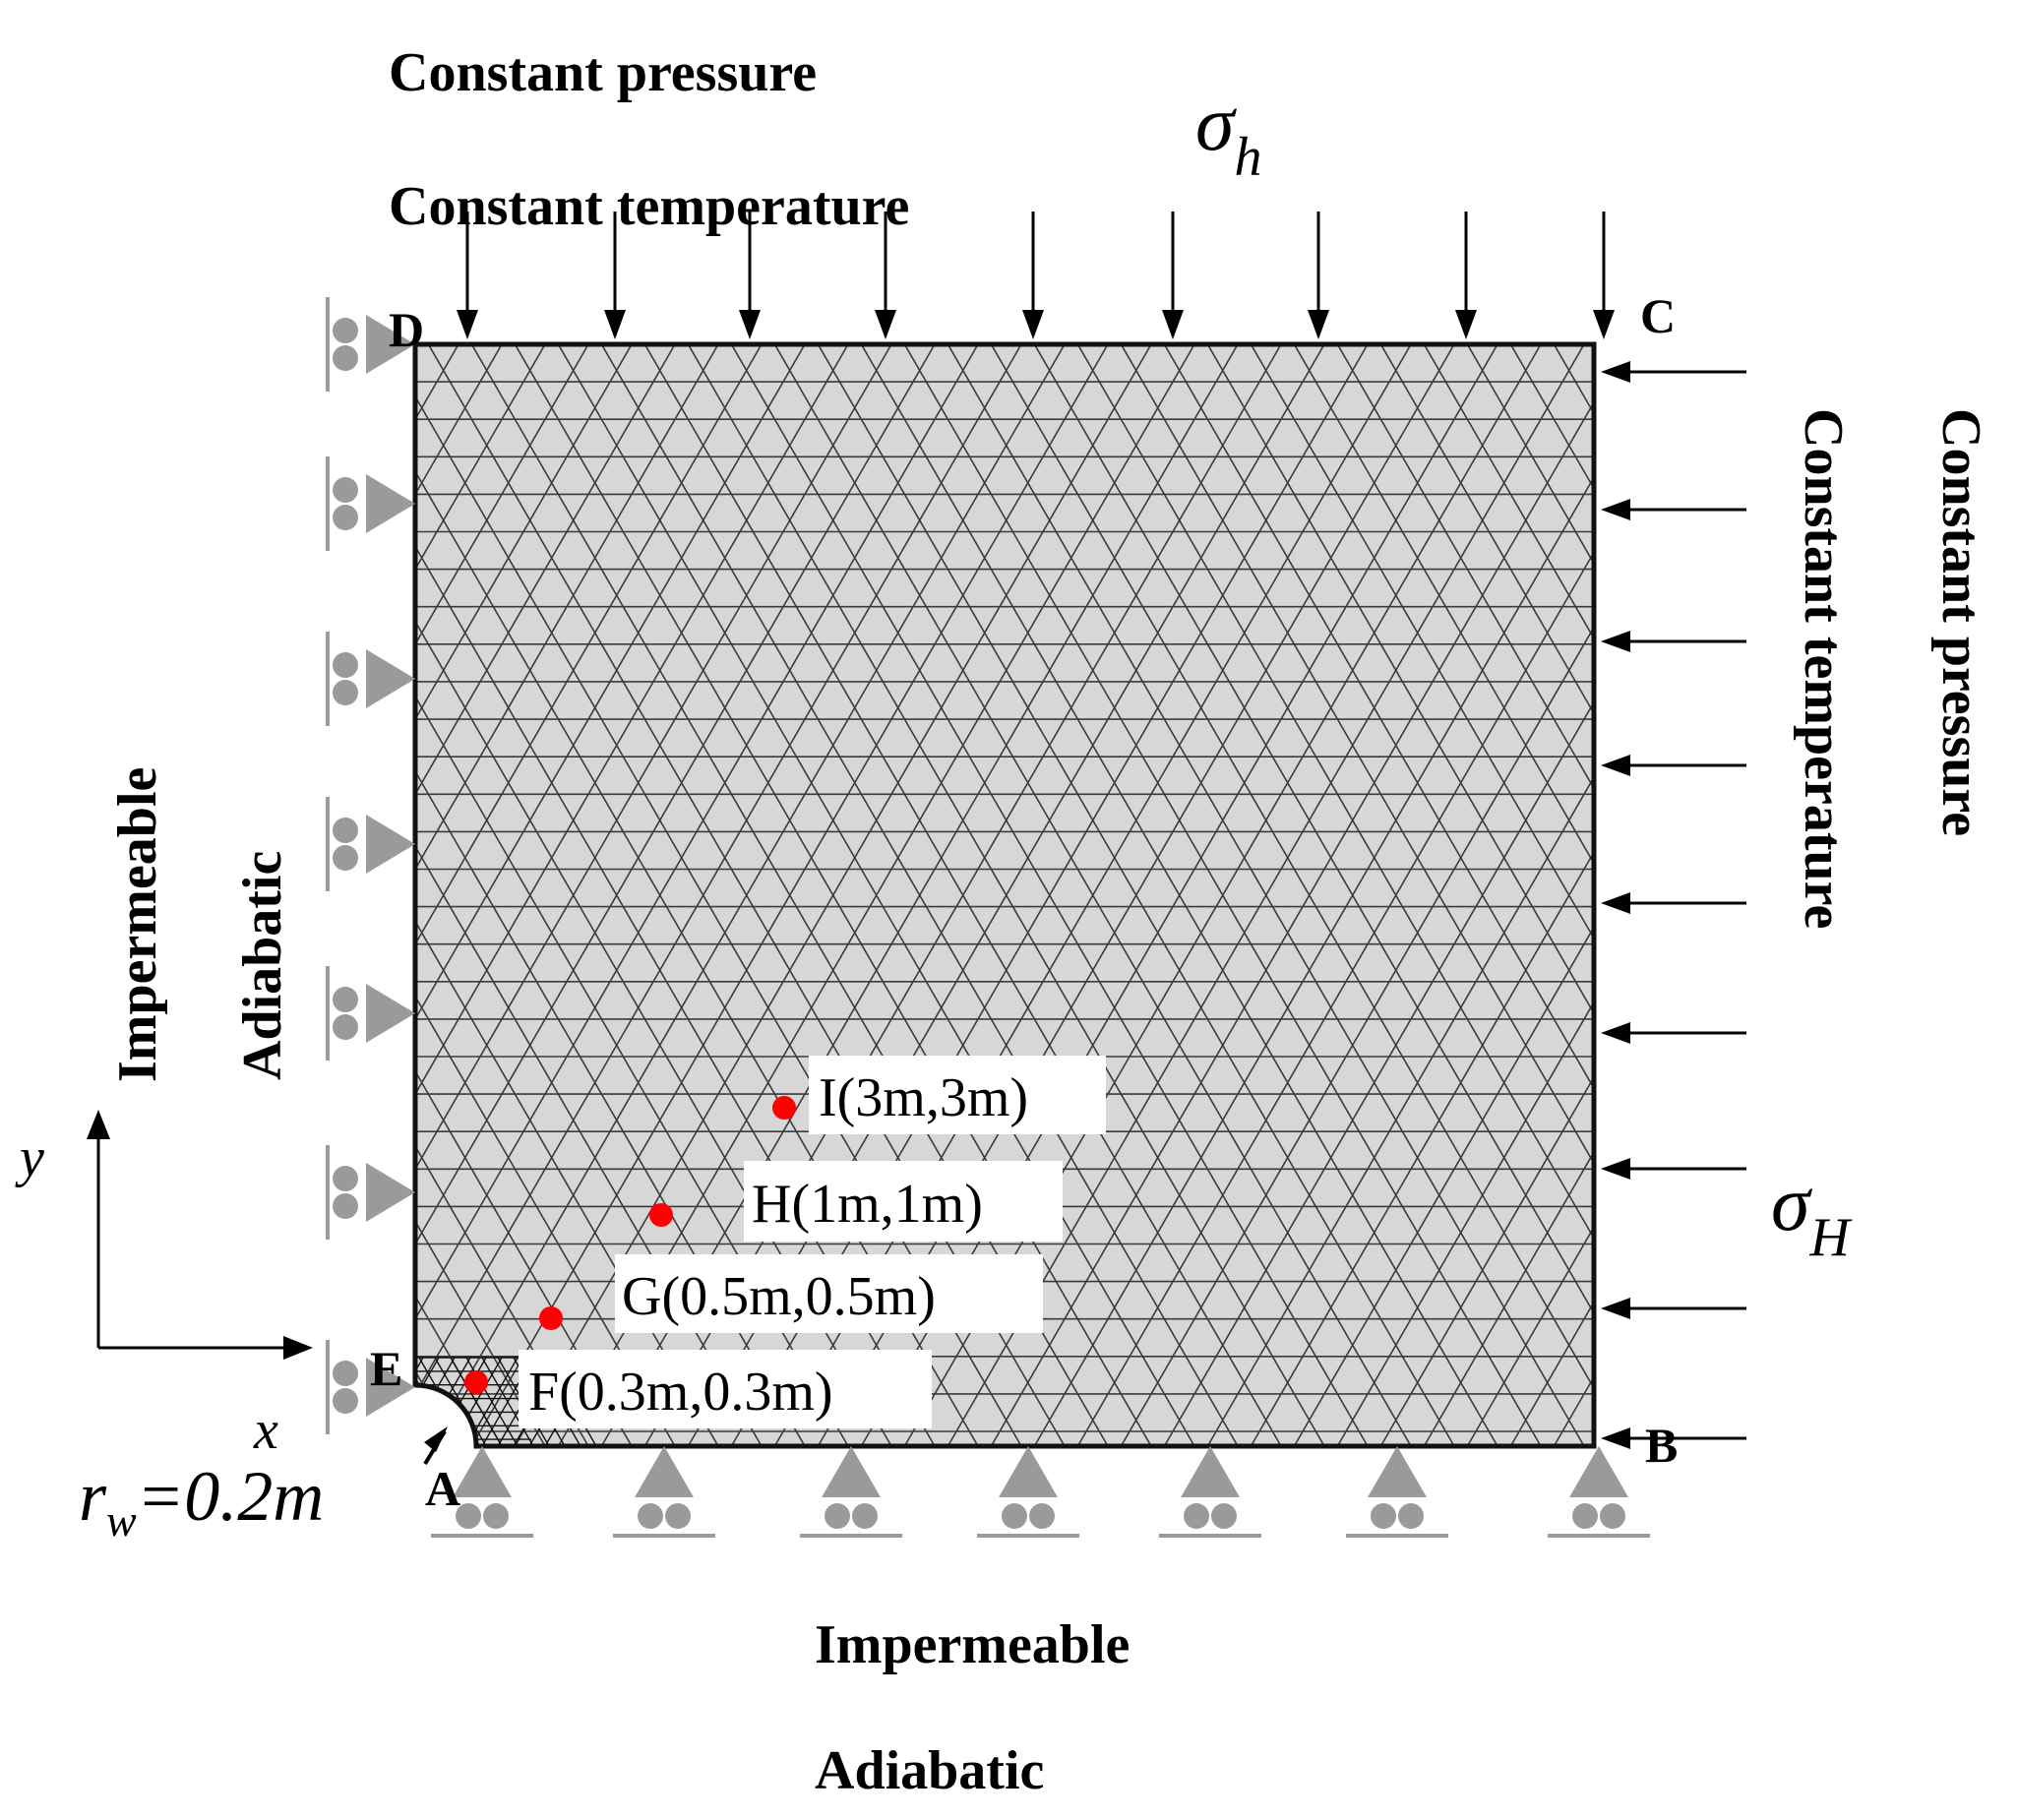 This screenshot has height=1820, width=2017. I want to click on monitoring-point-h: H(1m,1m), so click(856, 1201).